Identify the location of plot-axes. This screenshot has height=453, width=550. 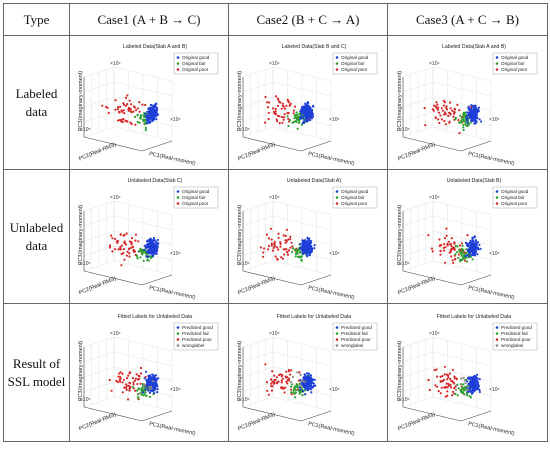
(446, 383).